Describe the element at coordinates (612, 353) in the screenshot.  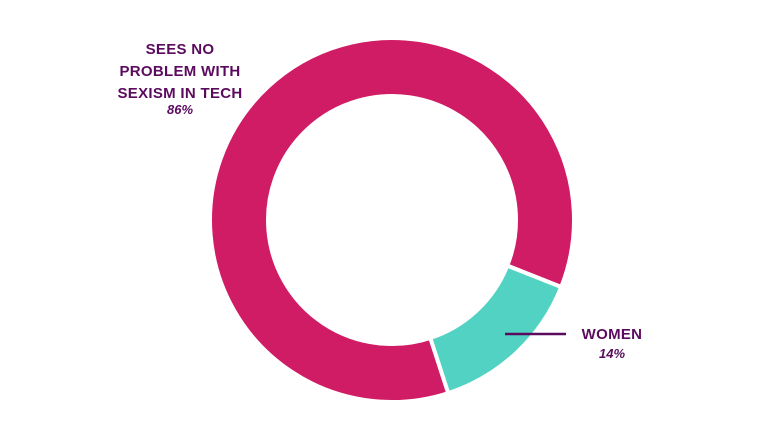
I see `value-label: 14%` at that location.